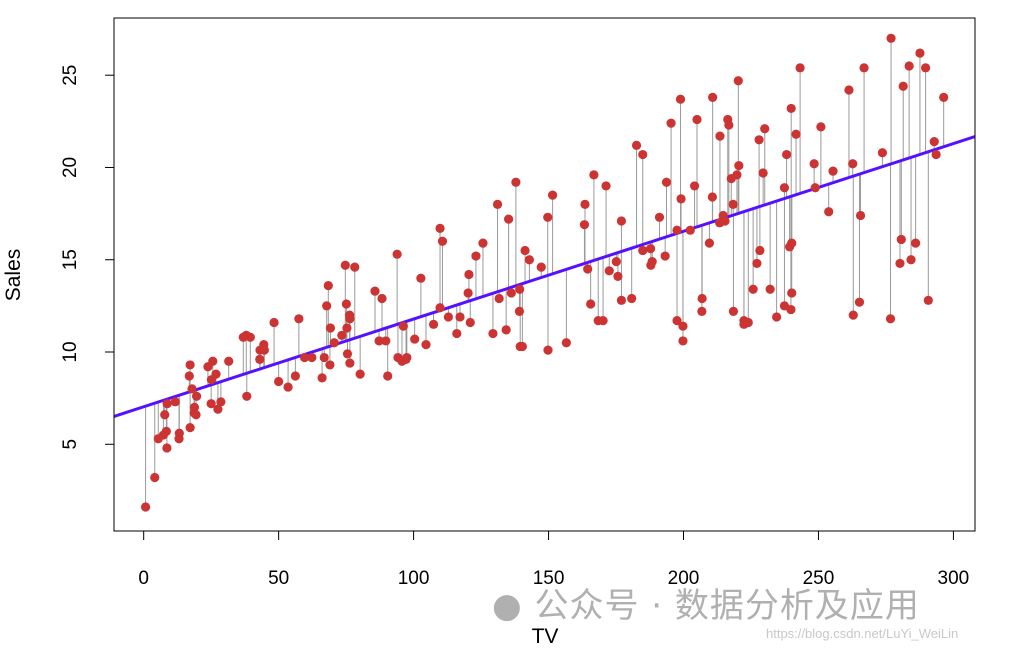  Describe the element at coordinates (706, 606) in the screenshot. I see `watermark: ● 公众号 · 数据分析及应用` at that location.